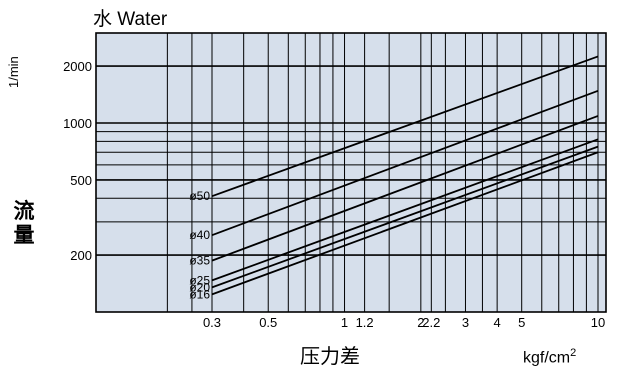  I want to click on series-label: ø50, so click(199, 196).